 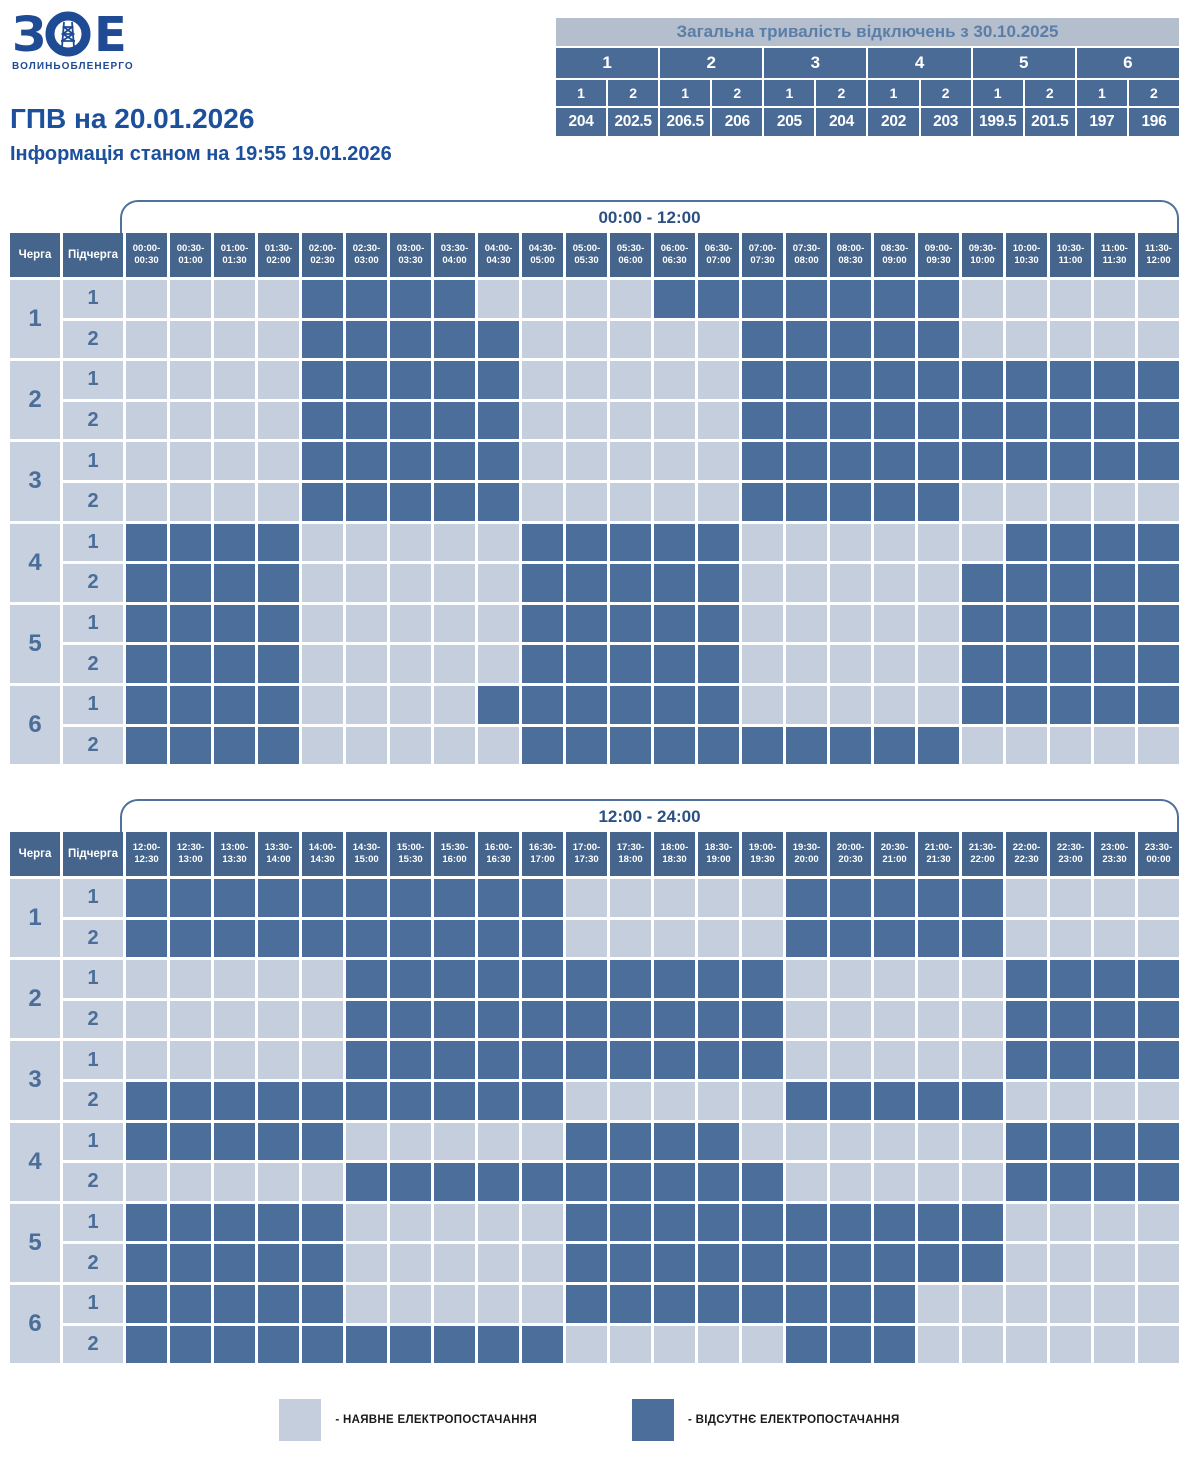 I want to click on schedule-cell-q4-2-14:00-14:30, so click(x=322, y=1182).